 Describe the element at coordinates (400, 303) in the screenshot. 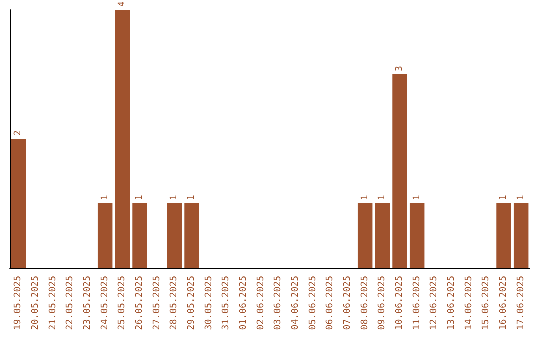

I see `x-tick-label: 10.06.2025` at that location.